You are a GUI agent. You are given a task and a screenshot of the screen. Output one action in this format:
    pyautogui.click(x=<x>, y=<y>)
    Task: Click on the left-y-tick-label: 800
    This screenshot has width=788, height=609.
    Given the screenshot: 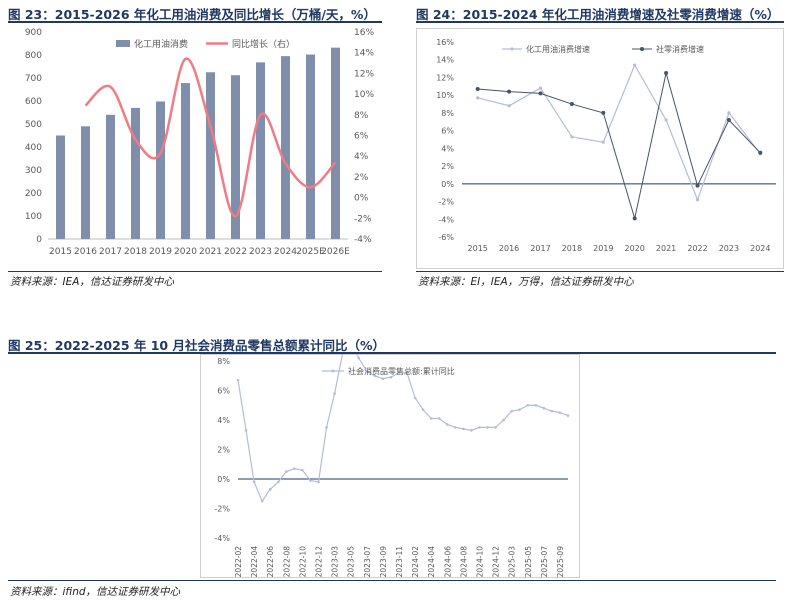 What is the action you would take?
    pyautogui.click(x=33, y=56)
    